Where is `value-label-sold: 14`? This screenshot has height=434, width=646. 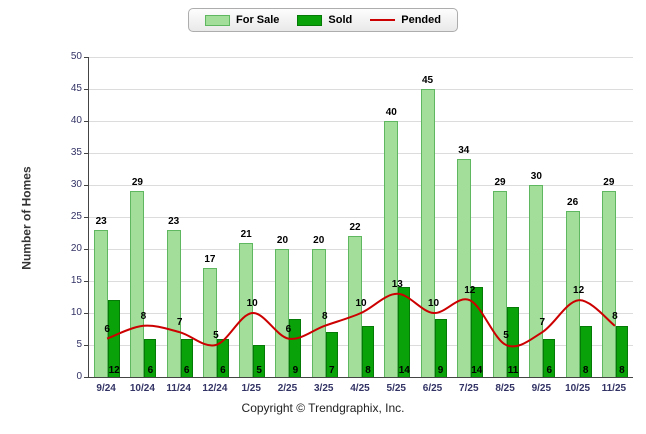
value-label-sold: 14 is located at coordinates (404, 370).